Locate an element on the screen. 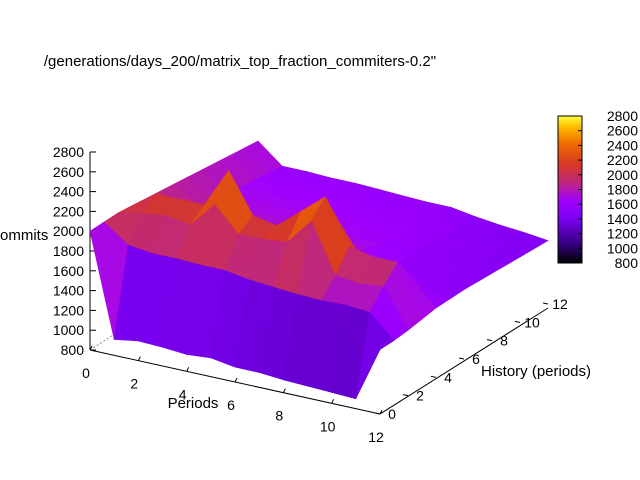  z-axis-label: ommits is located at coordinates (24, 235).